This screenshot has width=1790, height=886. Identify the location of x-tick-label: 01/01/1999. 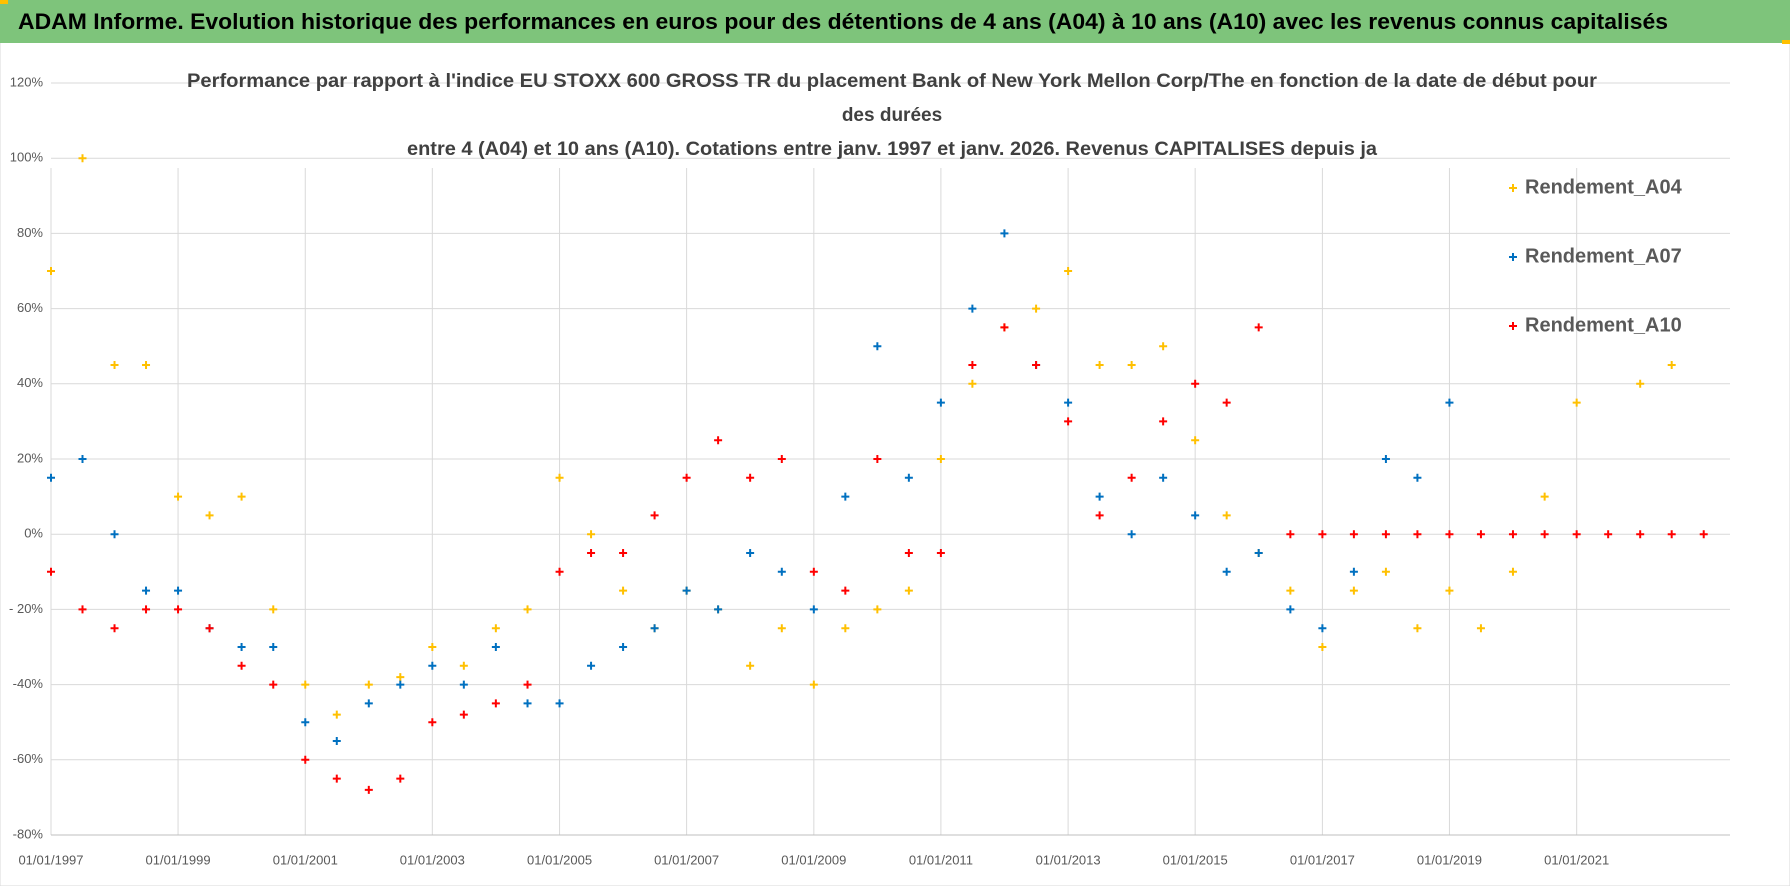
(178, 859).